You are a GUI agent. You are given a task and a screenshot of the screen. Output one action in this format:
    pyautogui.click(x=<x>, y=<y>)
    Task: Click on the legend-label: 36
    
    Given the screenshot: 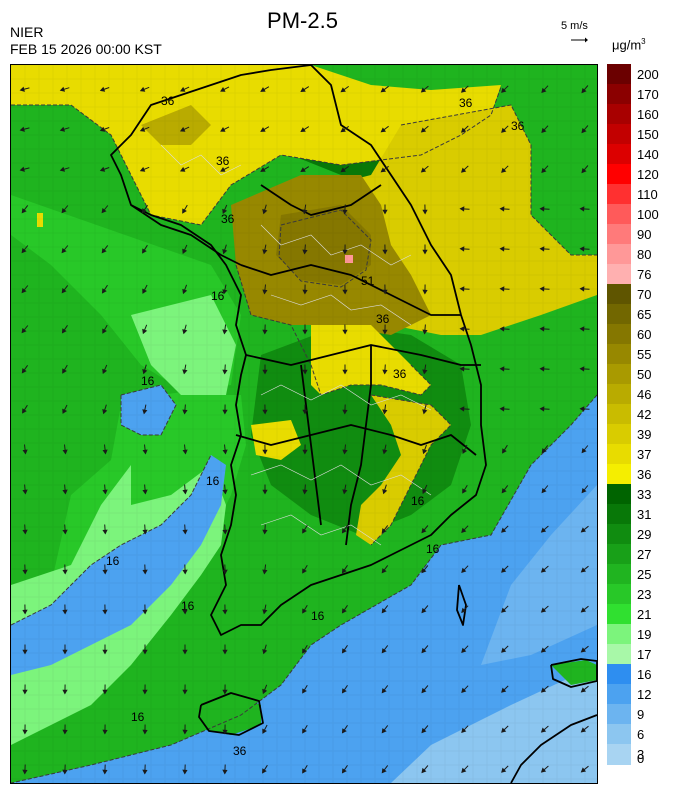 What is the action you would take?
    pyautogui.click(x=644, y=474)
    